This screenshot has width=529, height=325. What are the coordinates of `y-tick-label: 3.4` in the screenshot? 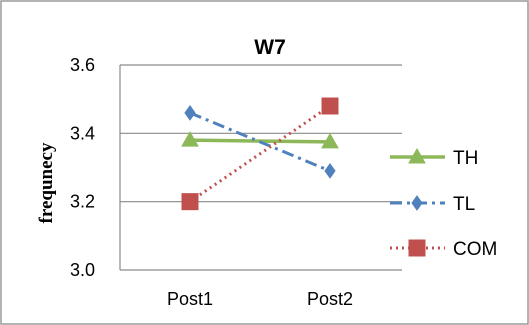 It's located at (82, 133).